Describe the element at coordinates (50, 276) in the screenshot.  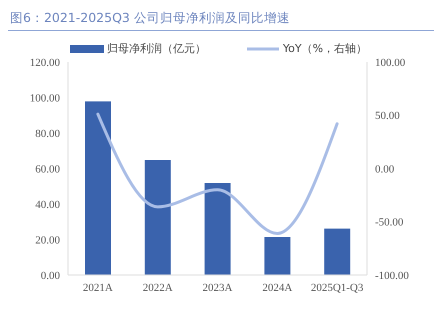
I see `y-tick-label: 0.00` at that location.